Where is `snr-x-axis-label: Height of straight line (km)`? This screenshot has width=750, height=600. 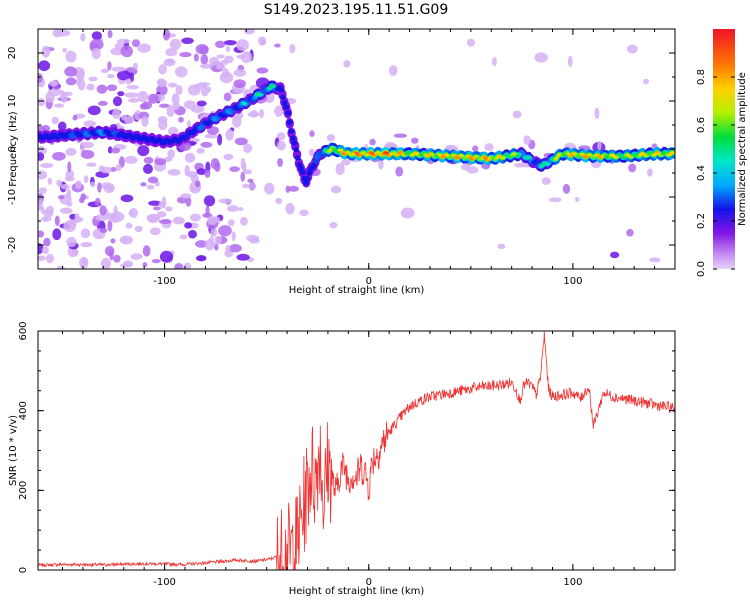 snr-x-axis-label: Height of straight line (km) is located at coordinates (357, 591).